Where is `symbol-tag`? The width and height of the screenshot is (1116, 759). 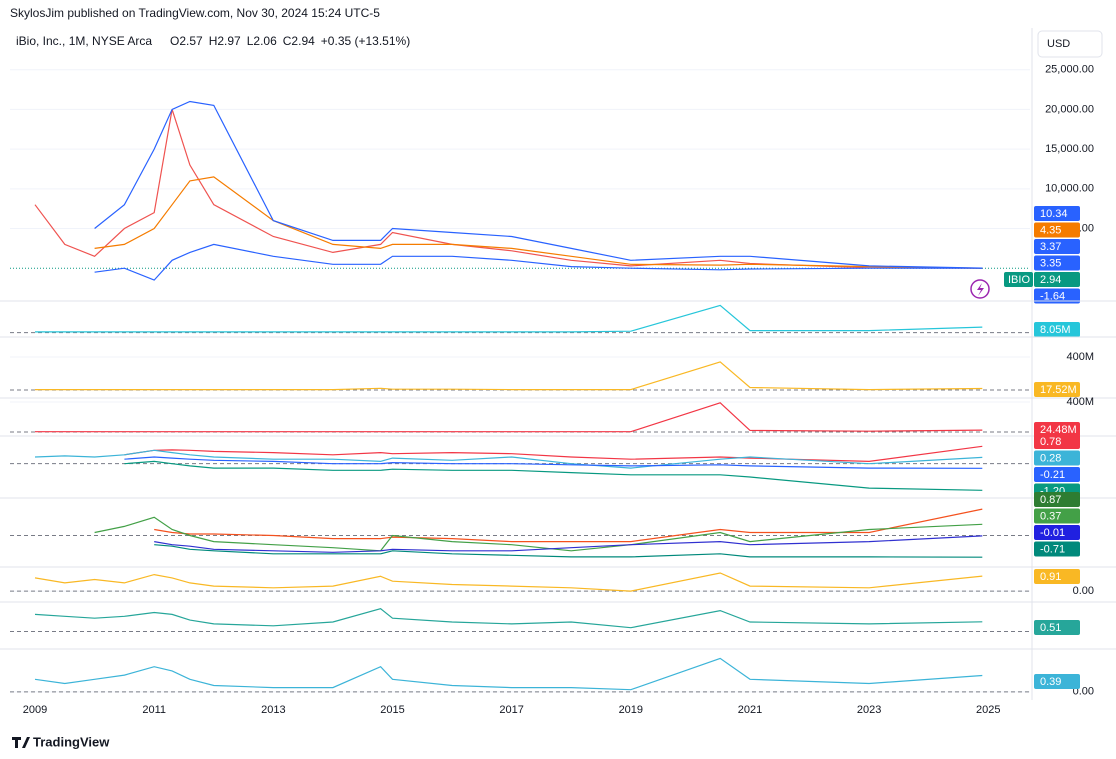
symbol-tag is located at coordinates (1018, 279).